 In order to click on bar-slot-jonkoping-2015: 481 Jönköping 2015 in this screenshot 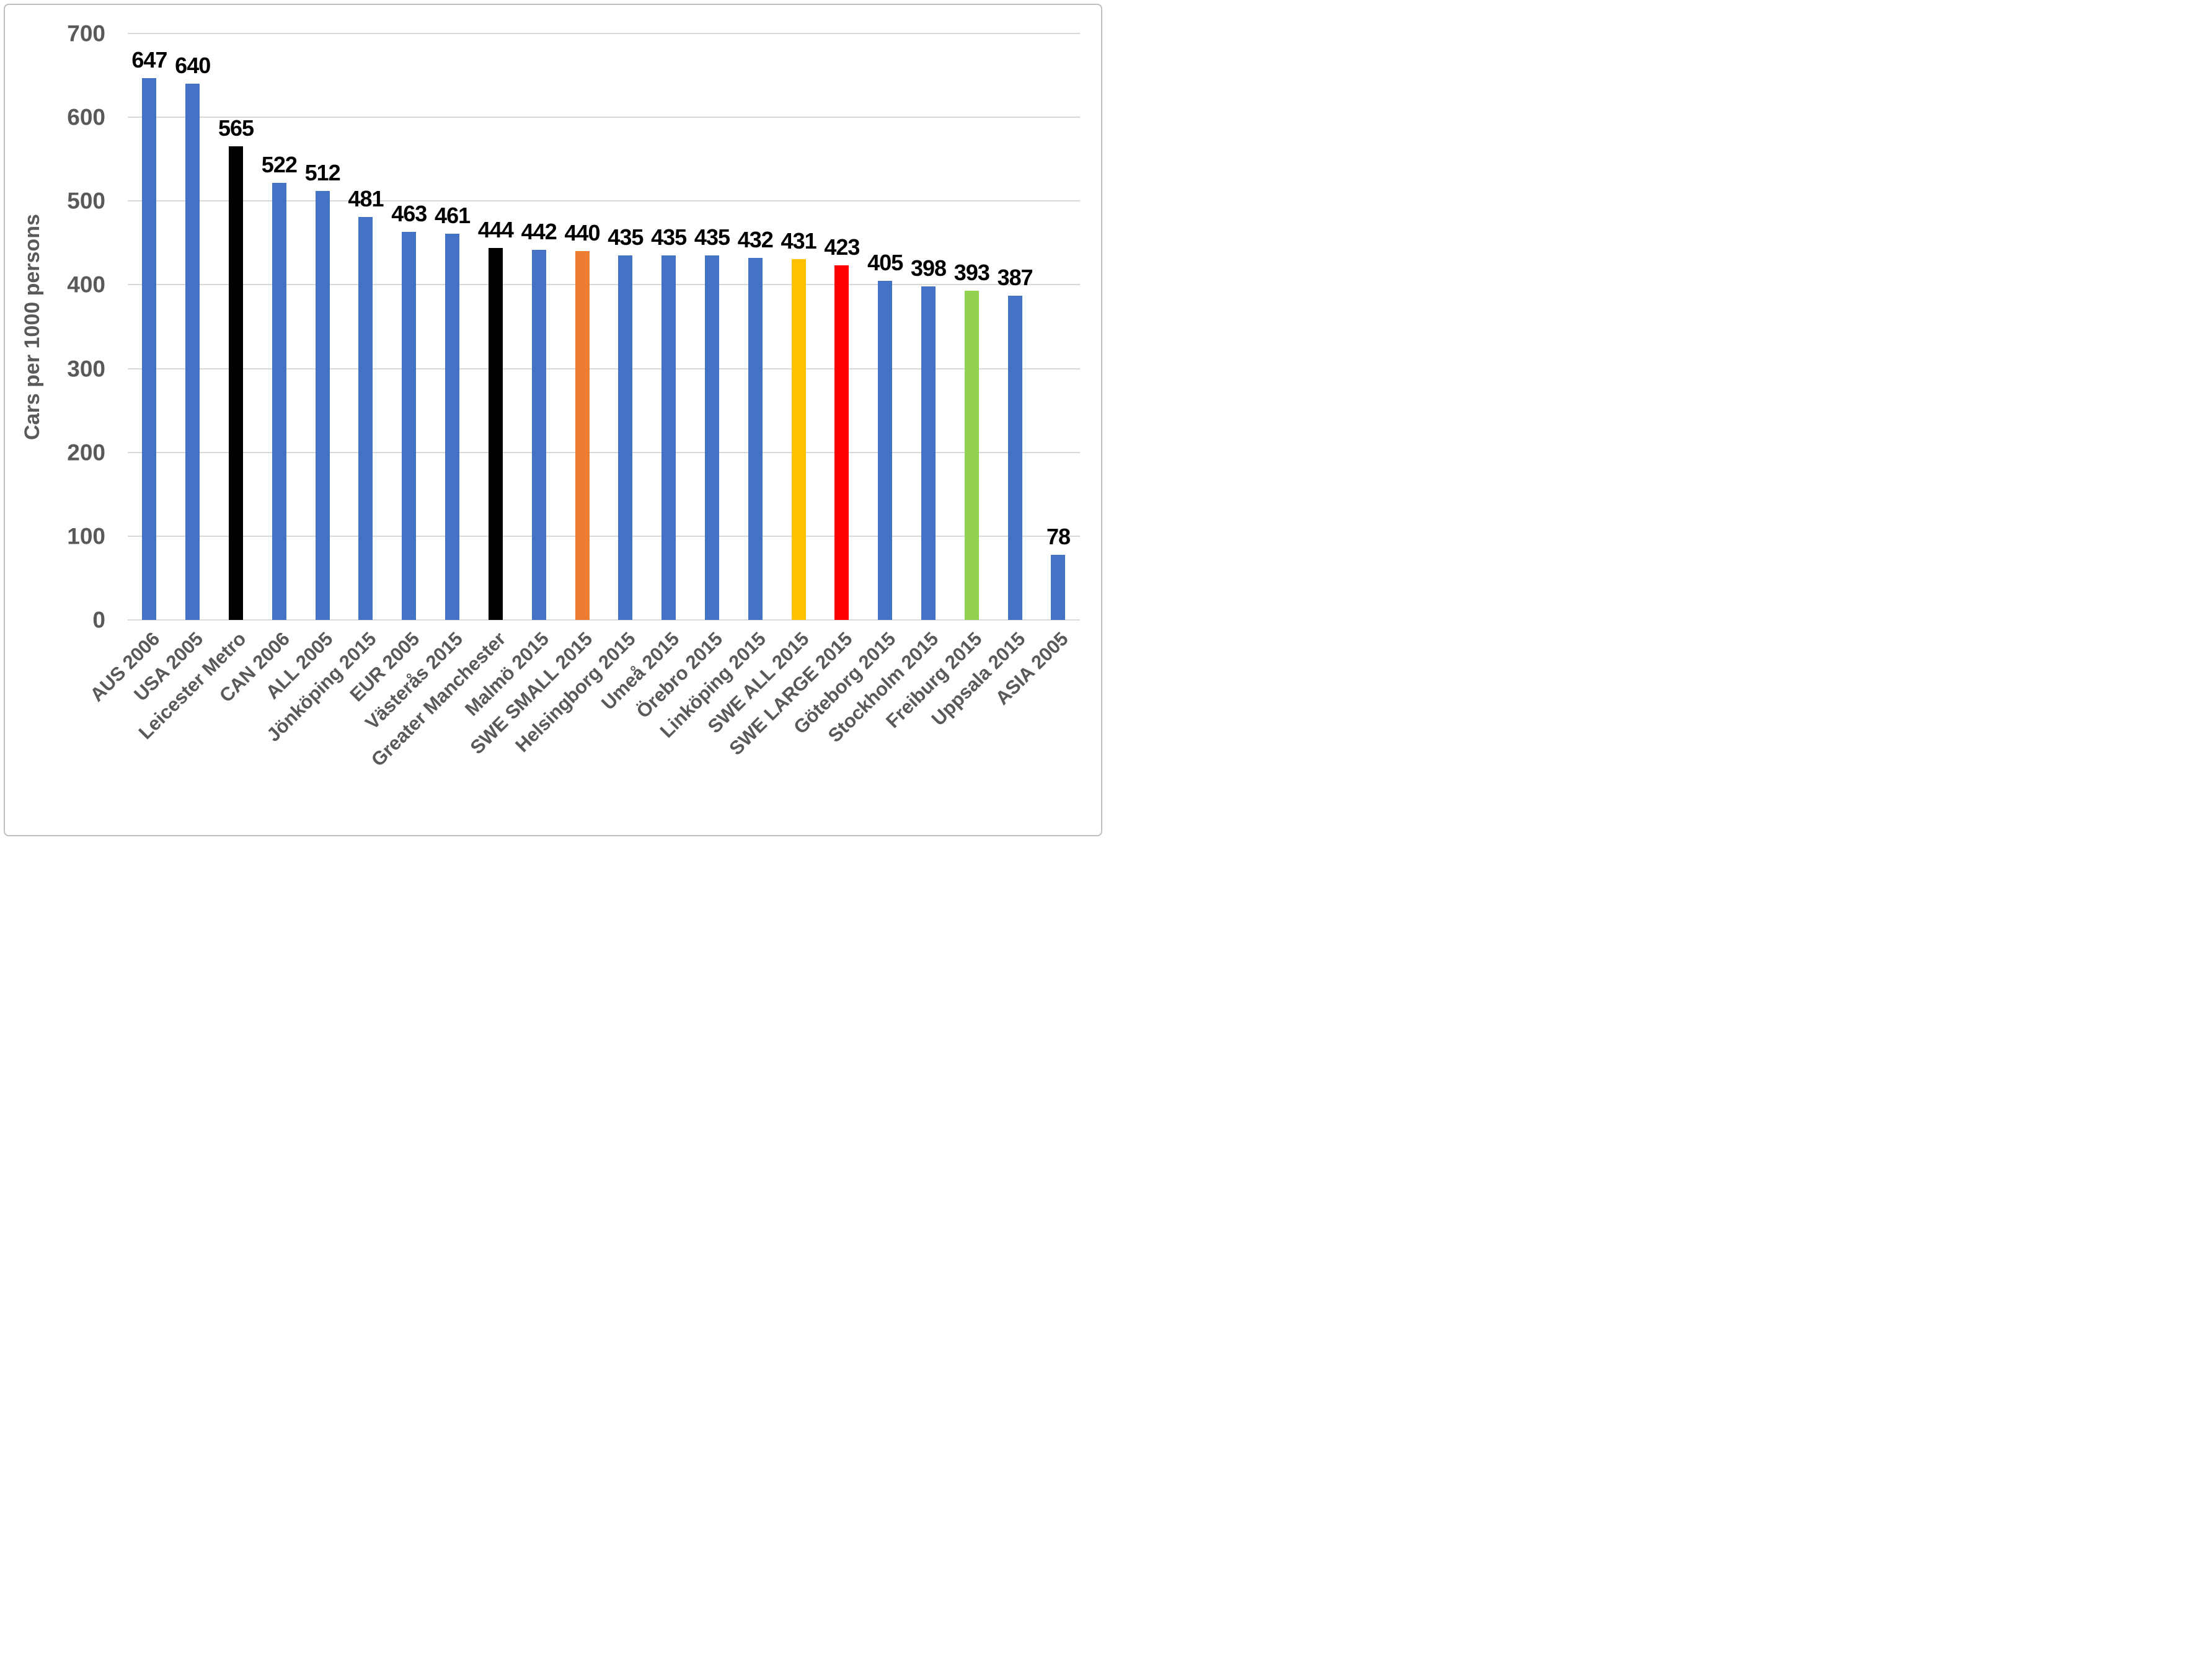, I will do `click(324, 390)`.